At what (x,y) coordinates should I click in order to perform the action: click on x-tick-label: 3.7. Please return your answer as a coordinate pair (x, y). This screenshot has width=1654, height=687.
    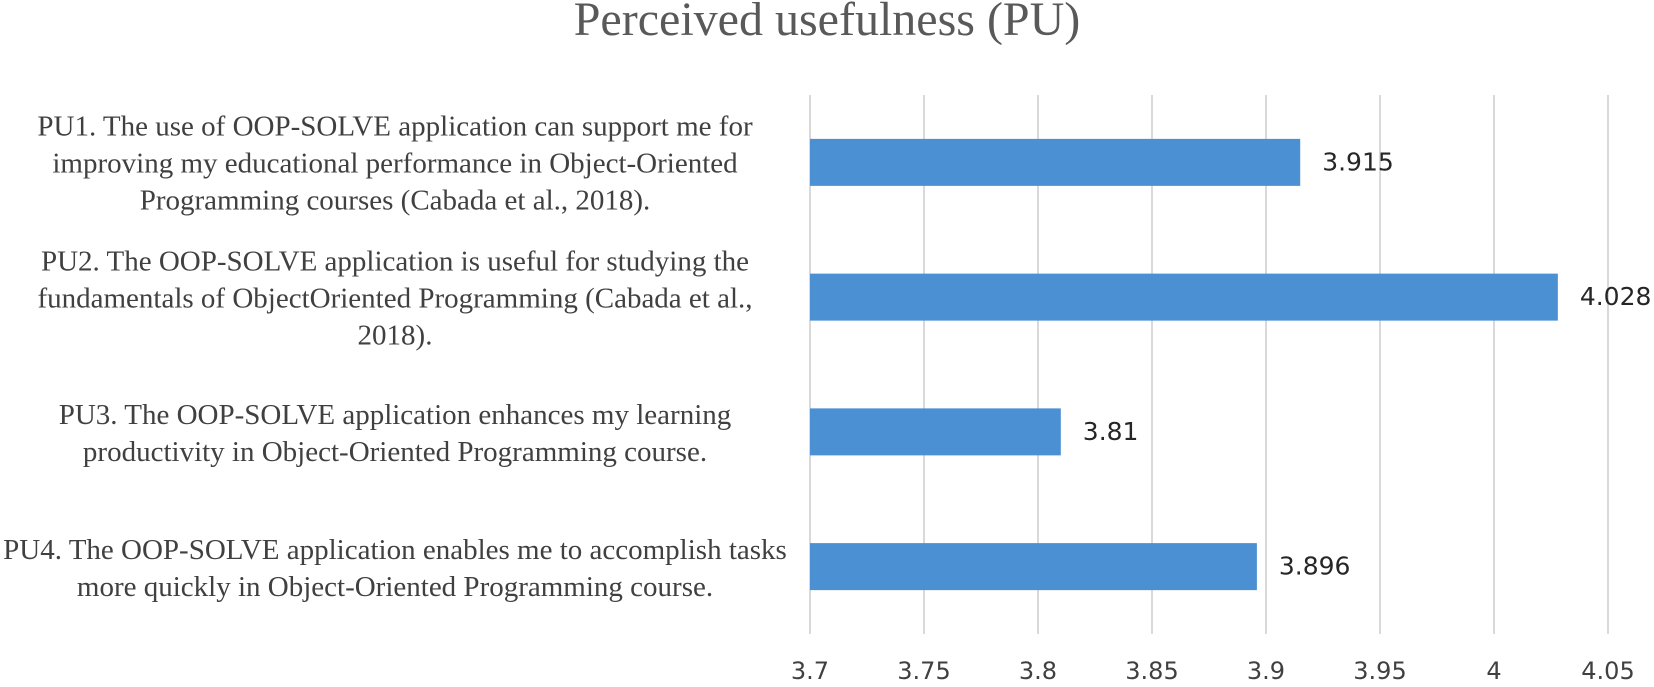
    Looking at the image, I should click on (810, 671).